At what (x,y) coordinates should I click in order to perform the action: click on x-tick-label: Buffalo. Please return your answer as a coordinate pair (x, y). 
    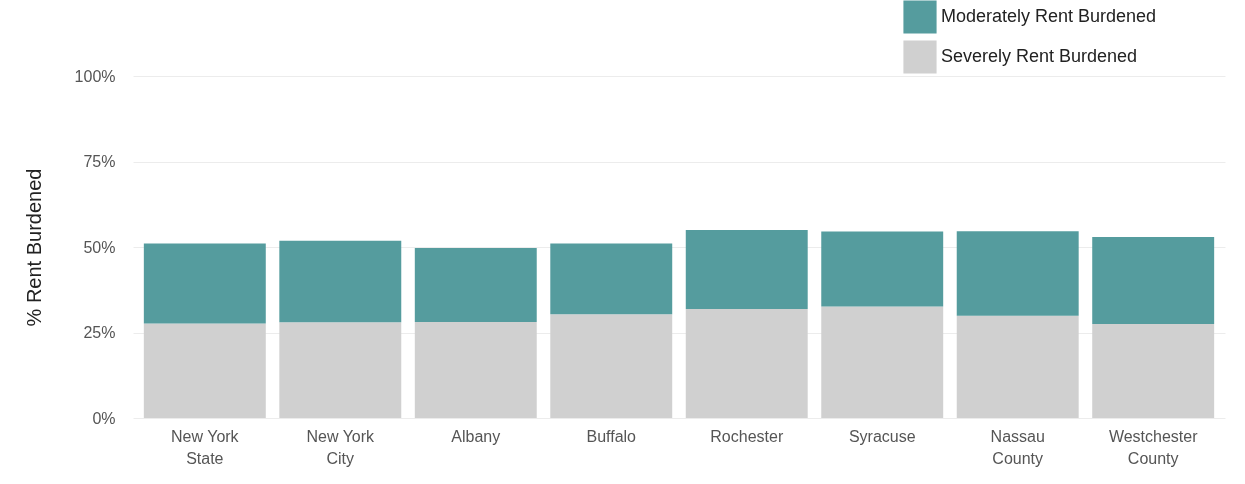
    Looking at the image, I should click on (611, 436).